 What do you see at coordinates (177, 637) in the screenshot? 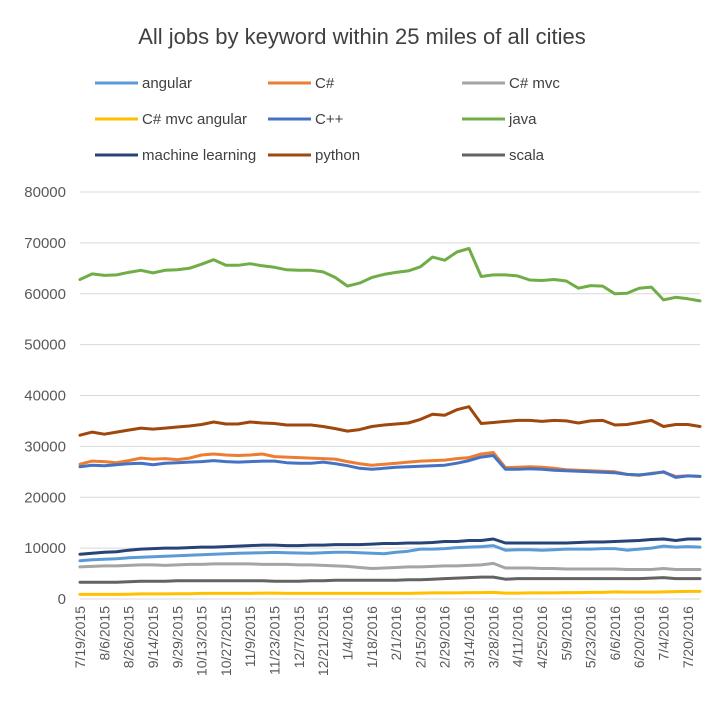
I see `x-tick-label: 9/29/2015` at bounding box center [177, 637].